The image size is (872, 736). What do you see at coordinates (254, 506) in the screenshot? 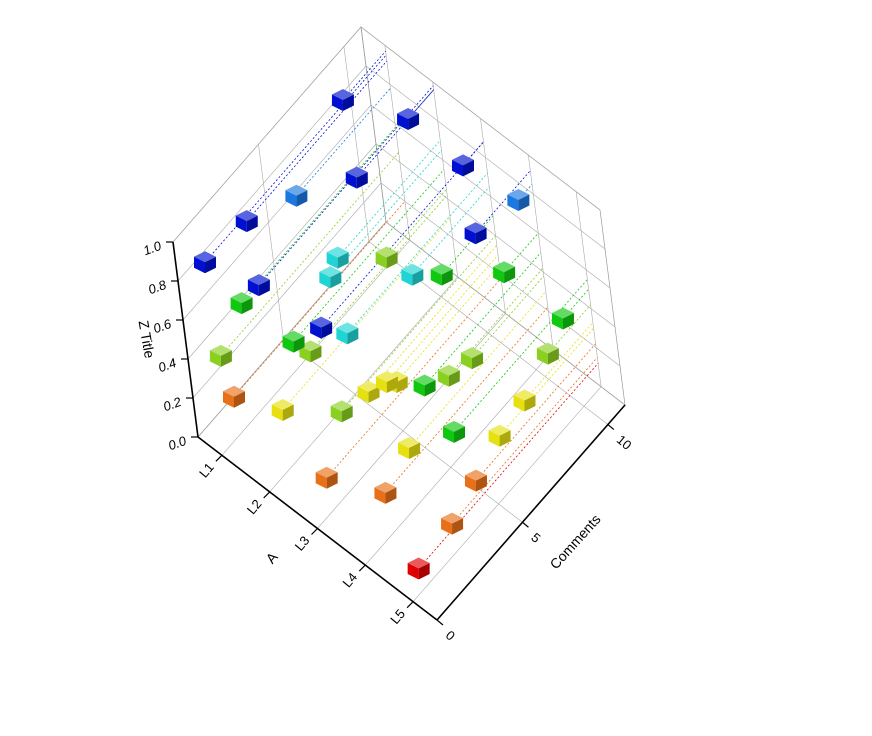
I see `x-tick-label: L2` at bounding box center [254, 506].